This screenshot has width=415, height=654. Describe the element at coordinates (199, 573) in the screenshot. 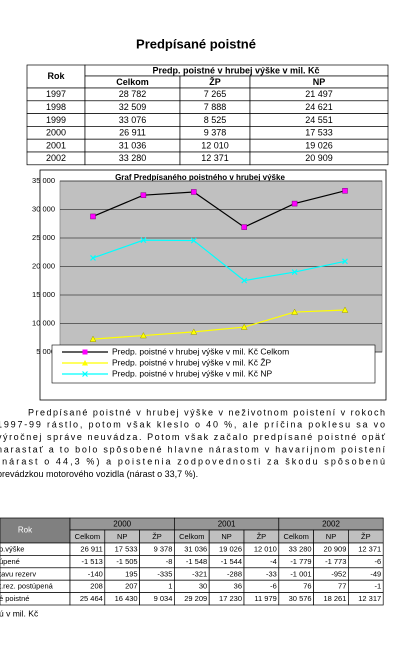

I see `table-cell-text: -321` at that location.